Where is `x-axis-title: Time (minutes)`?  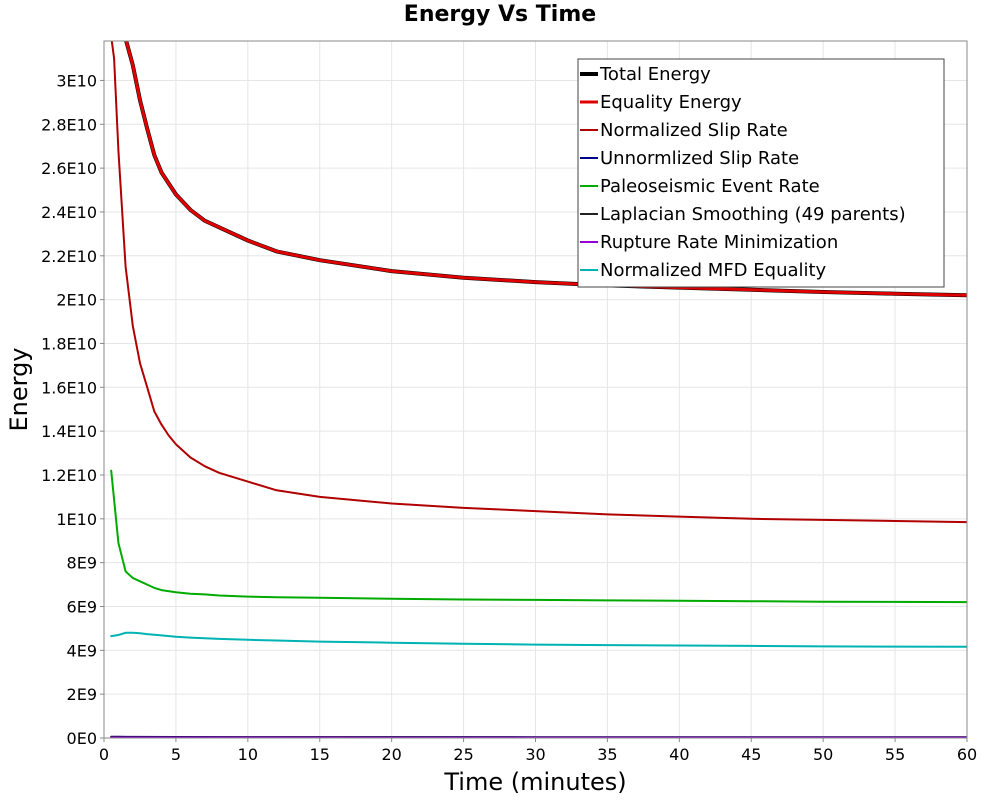 x-axis-title: Time (minutes) is located at coordinates (534, 782).